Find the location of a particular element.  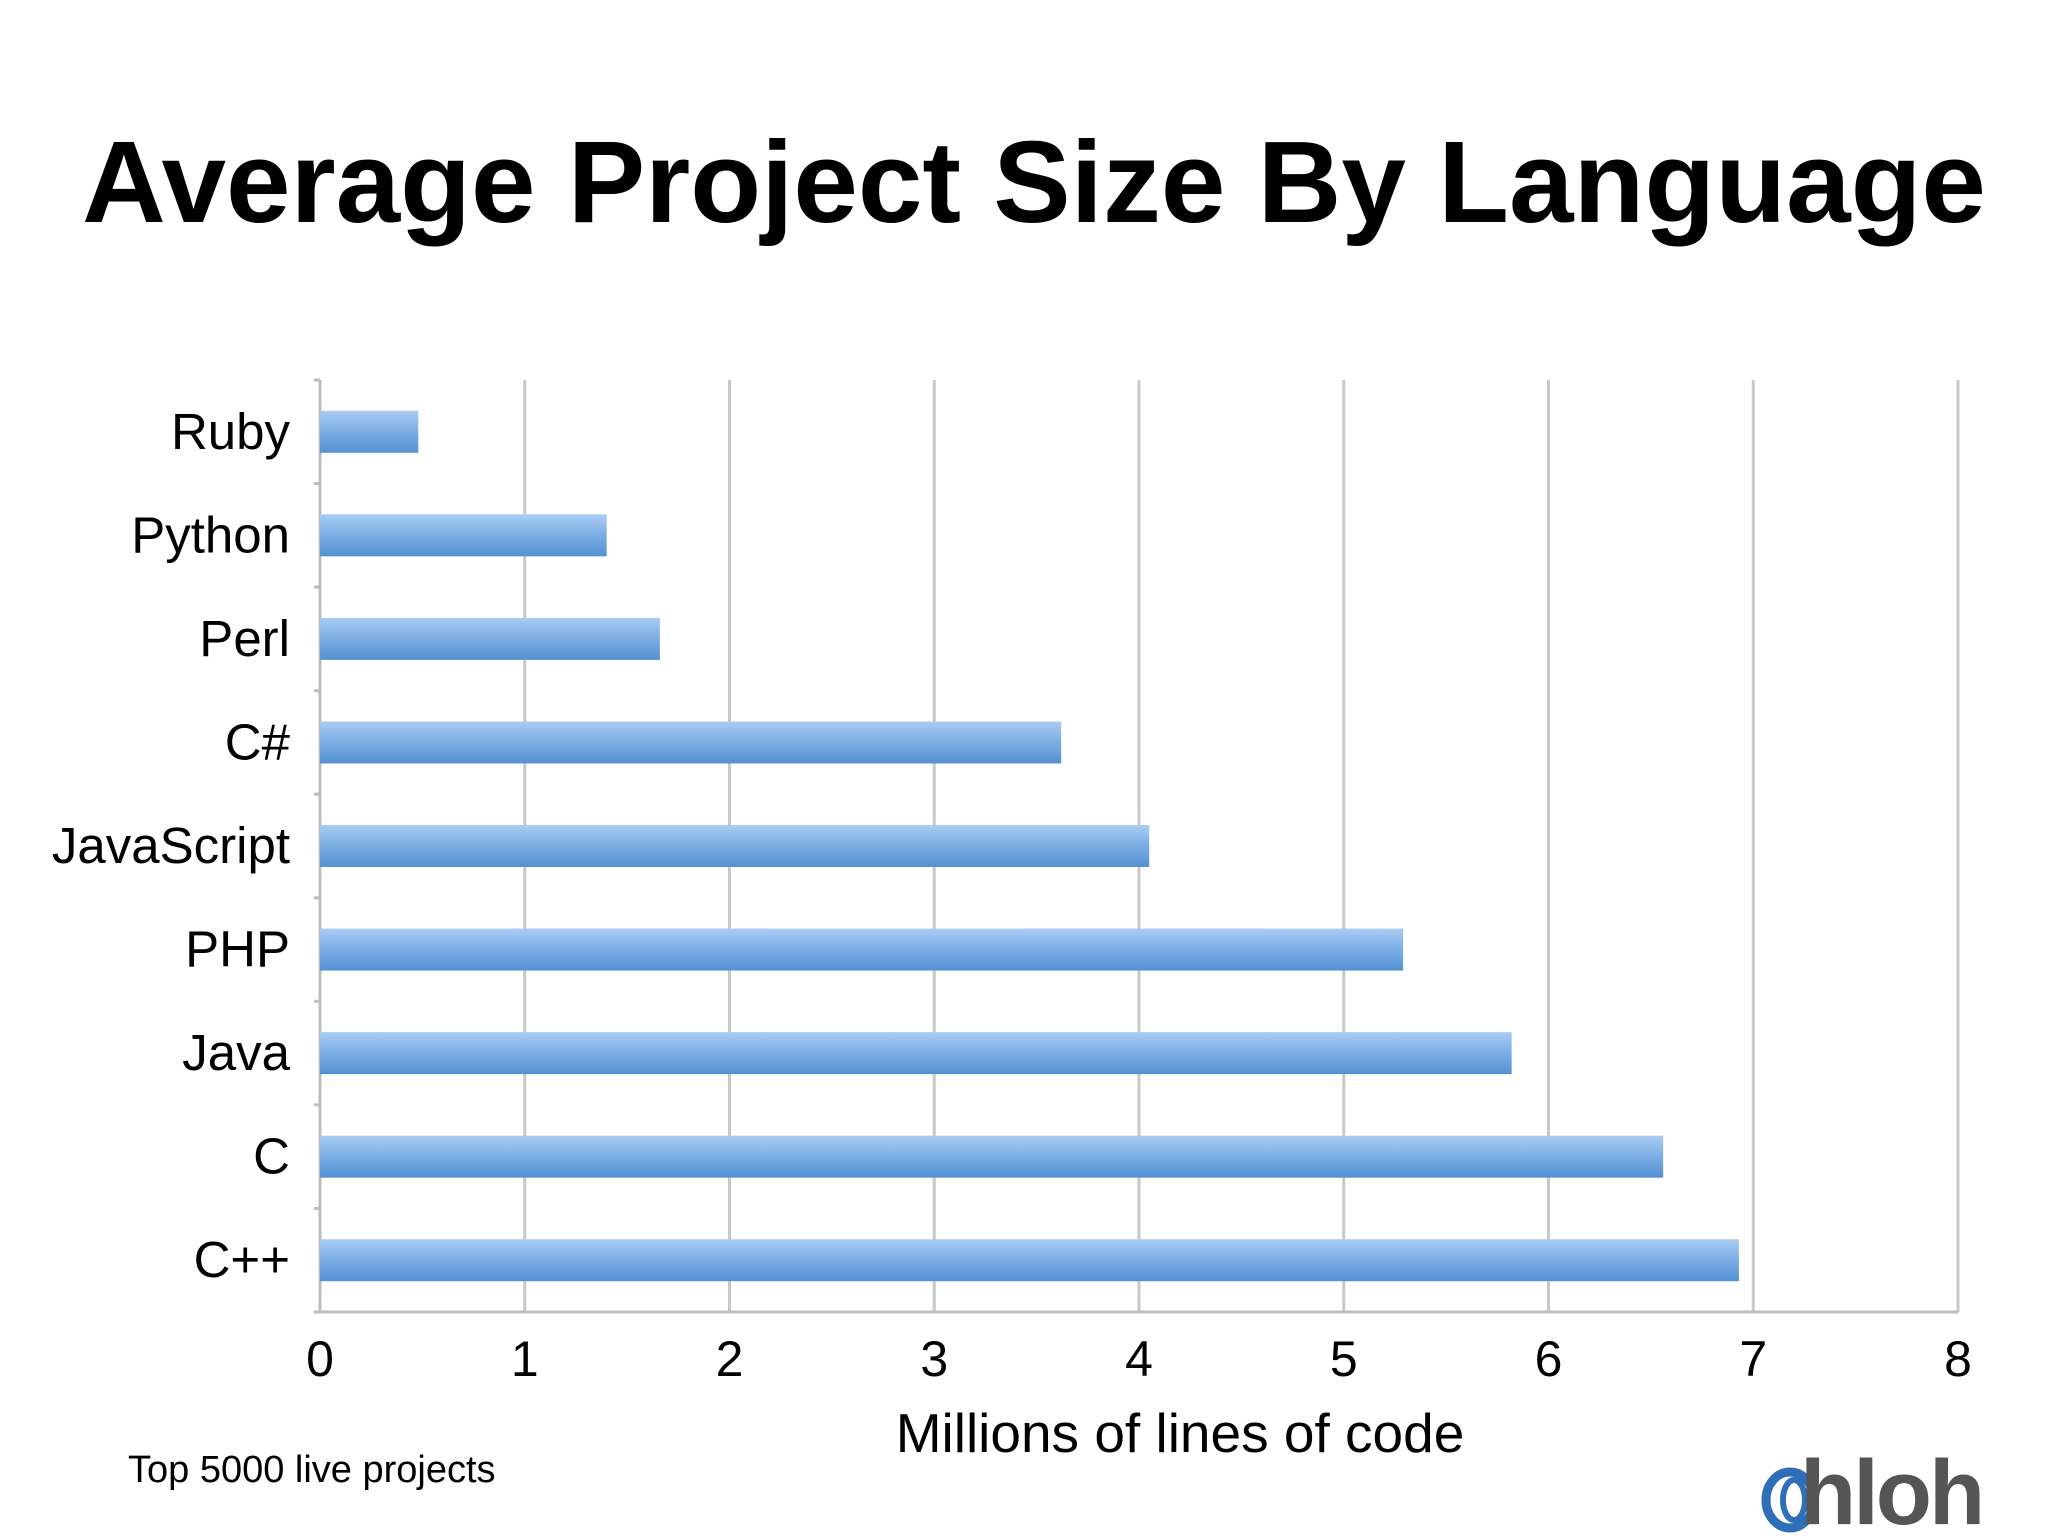

category-label: Python is located at coordinates (210, 534).